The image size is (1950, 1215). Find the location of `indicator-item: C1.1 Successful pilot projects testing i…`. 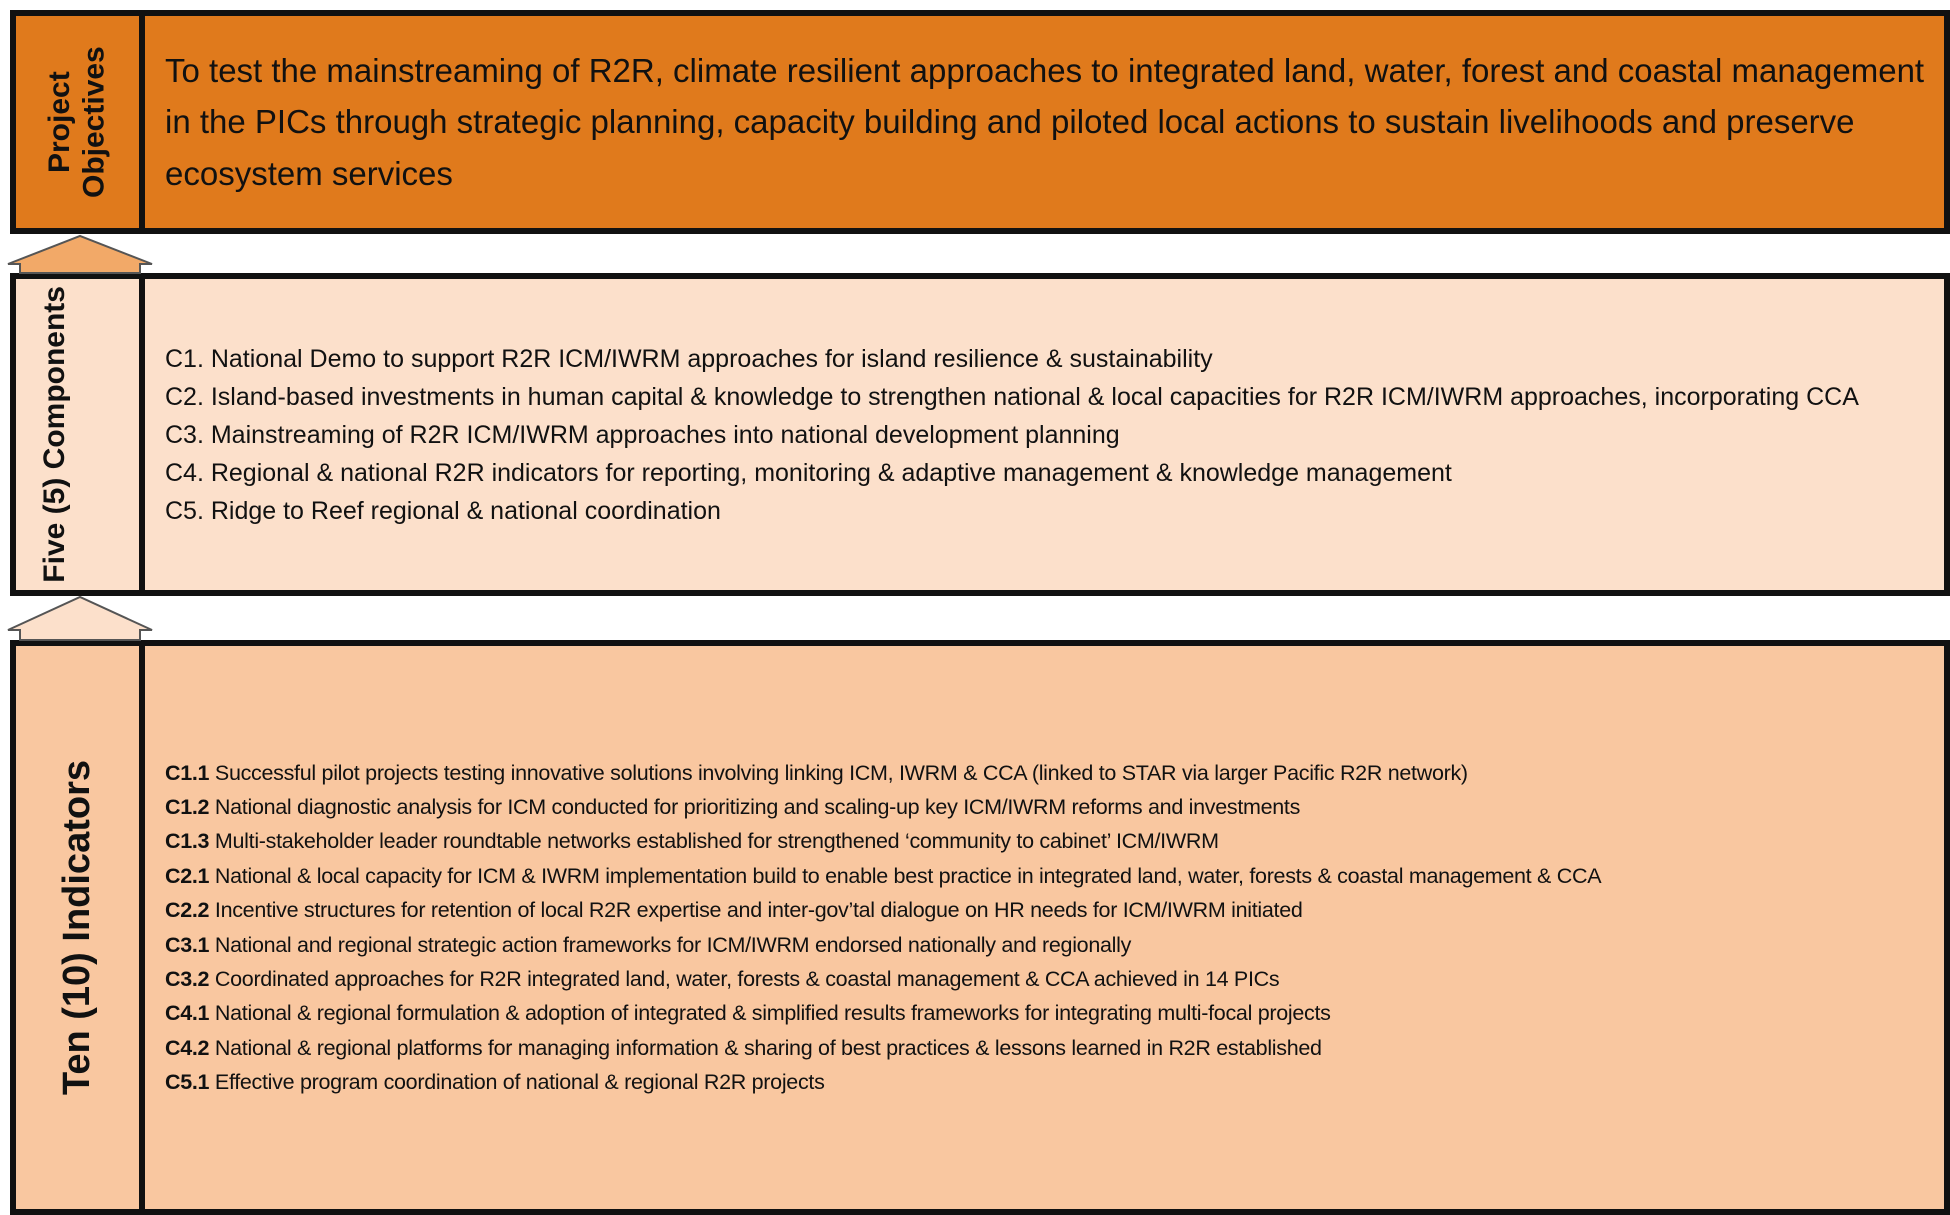

indicator-item: C1.1 Successful pilot projects testing i… is located at coordinates (1048, 773).